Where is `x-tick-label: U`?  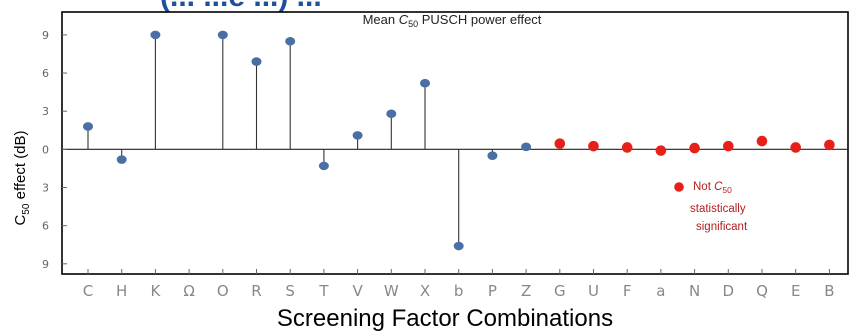 x-tick-label: U is located at coordinates (593, 291).